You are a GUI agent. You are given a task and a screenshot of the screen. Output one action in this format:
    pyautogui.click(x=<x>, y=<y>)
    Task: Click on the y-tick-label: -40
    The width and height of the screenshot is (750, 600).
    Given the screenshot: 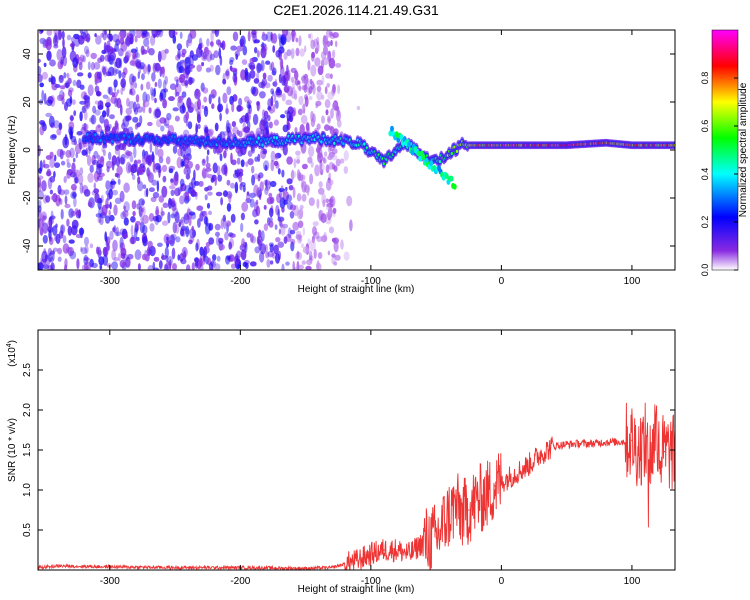 What is the action you would take?
    pyautogui.click(x=27, y=245)
    